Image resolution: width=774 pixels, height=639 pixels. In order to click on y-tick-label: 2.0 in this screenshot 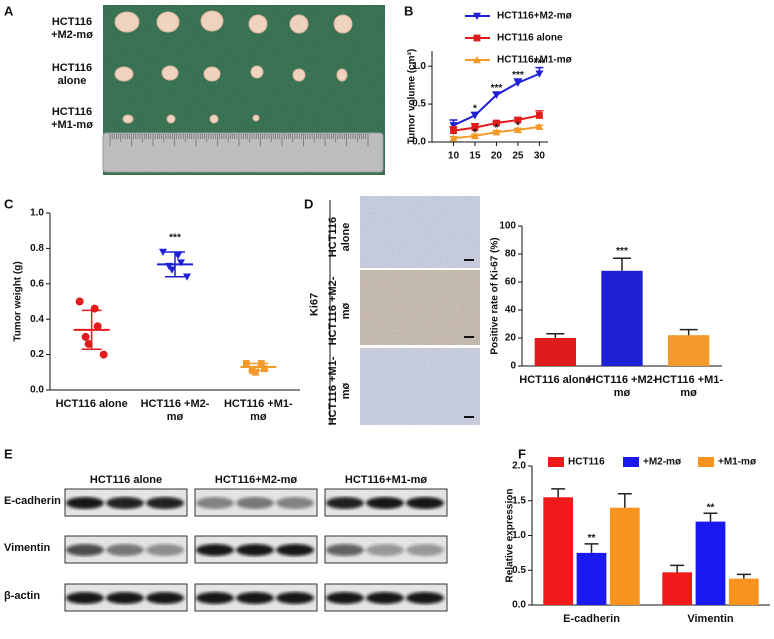, I will do `click(519, 466)`.